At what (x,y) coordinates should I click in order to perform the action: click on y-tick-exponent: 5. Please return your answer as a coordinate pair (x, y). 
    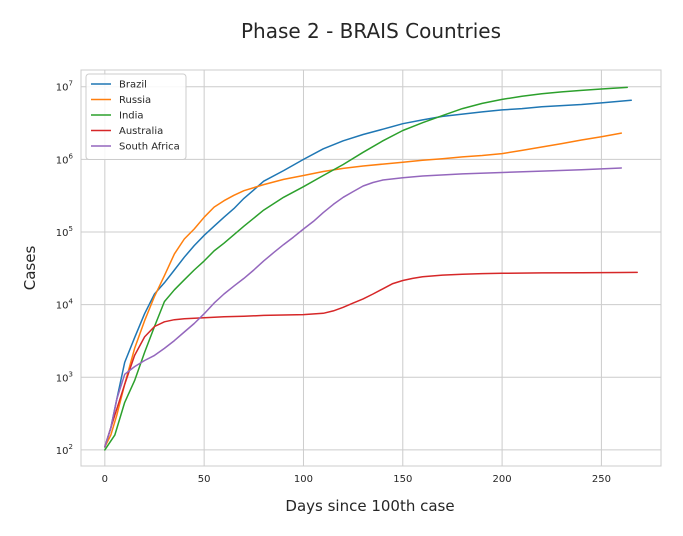
    Looking at the image, I should click on (71, 229).